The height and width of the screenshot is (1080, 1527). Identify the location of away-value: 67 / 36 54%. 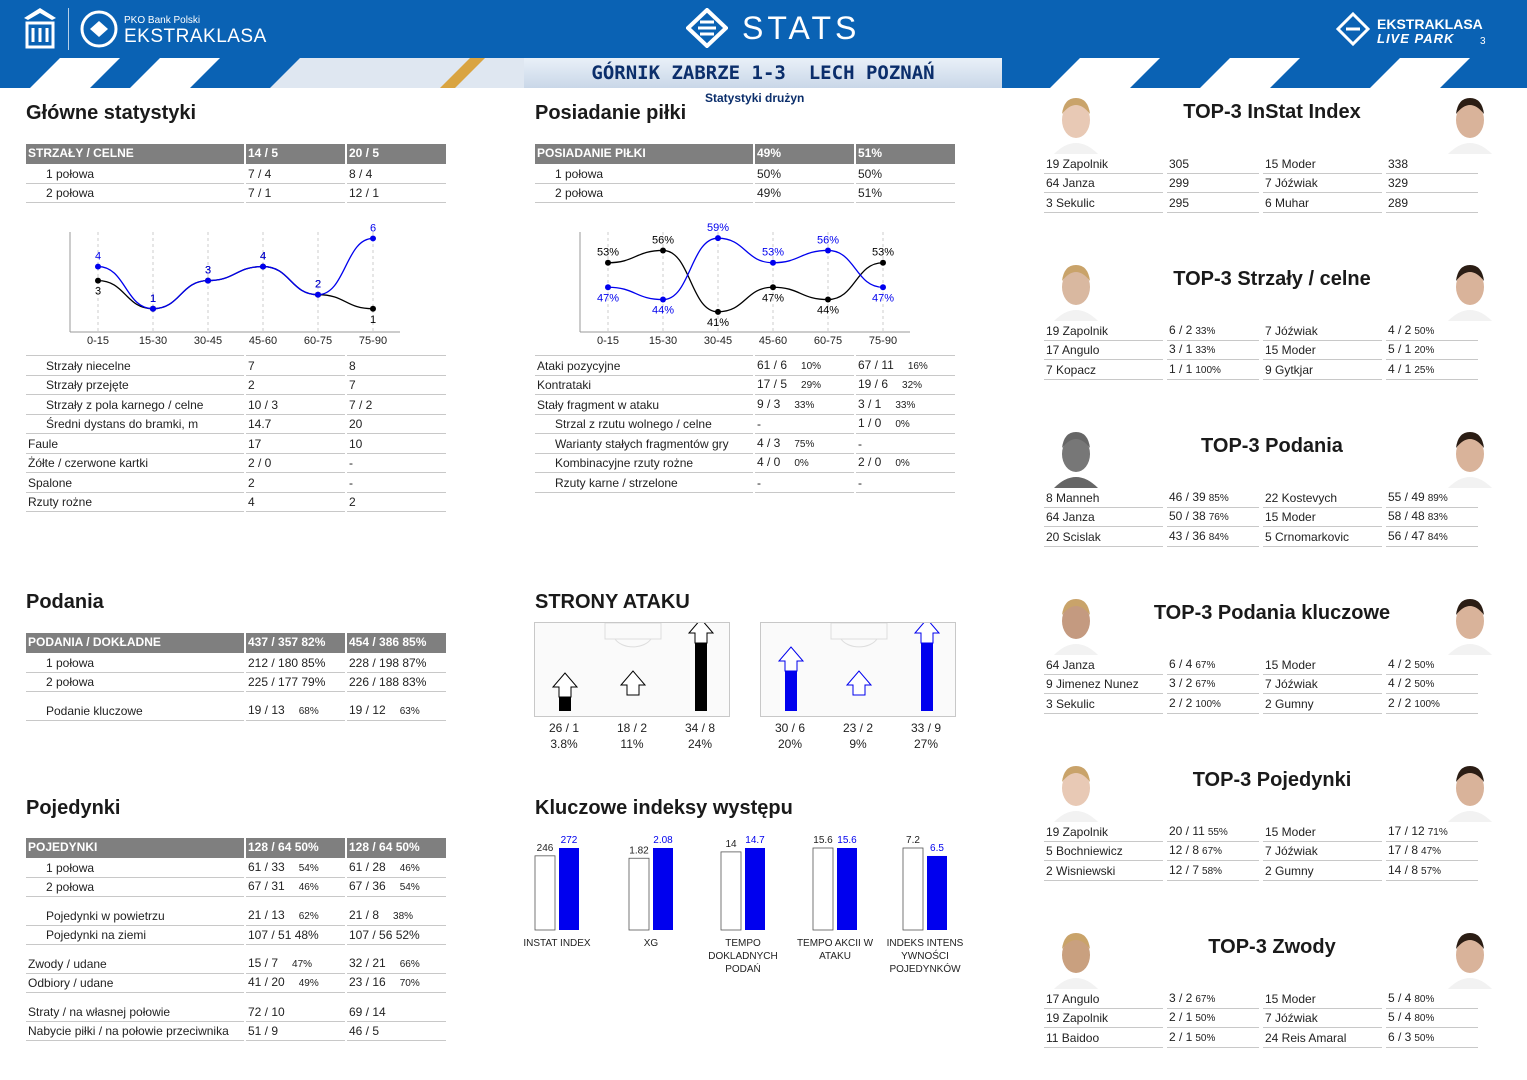
(396, 887).